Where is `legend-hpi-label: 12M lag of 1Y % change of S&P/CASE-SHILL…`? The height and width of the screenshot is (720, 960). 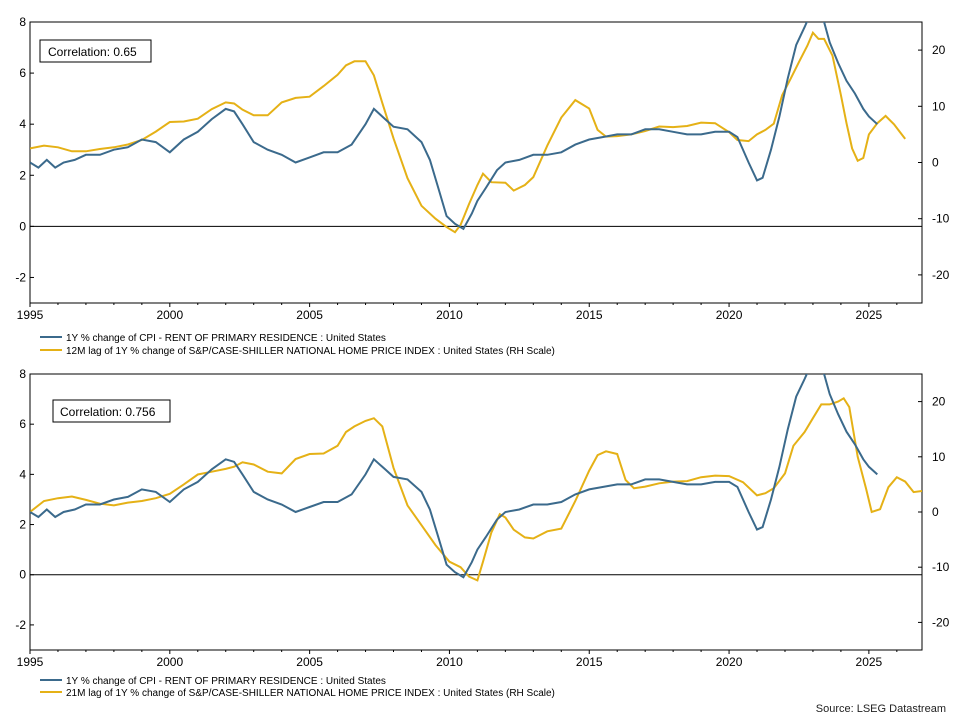 legend-hpi-label: 12M lag of 1Y % change of S&P/CASE-SHILL… is located at coordinates (310, 351).